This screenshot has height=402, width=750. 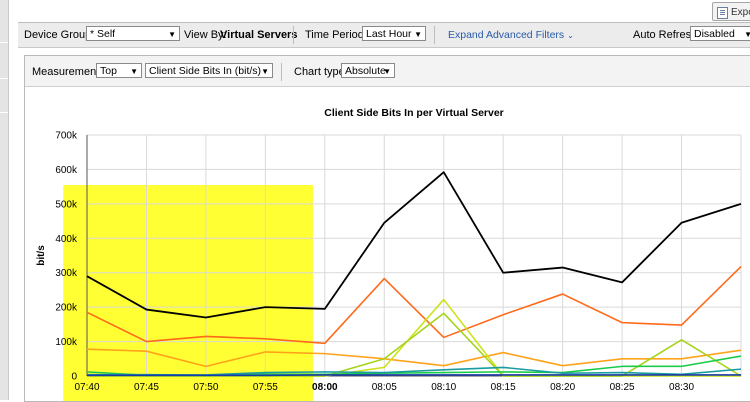 I want to click on y-tick-label: 600k, so click(x=66, y=170).